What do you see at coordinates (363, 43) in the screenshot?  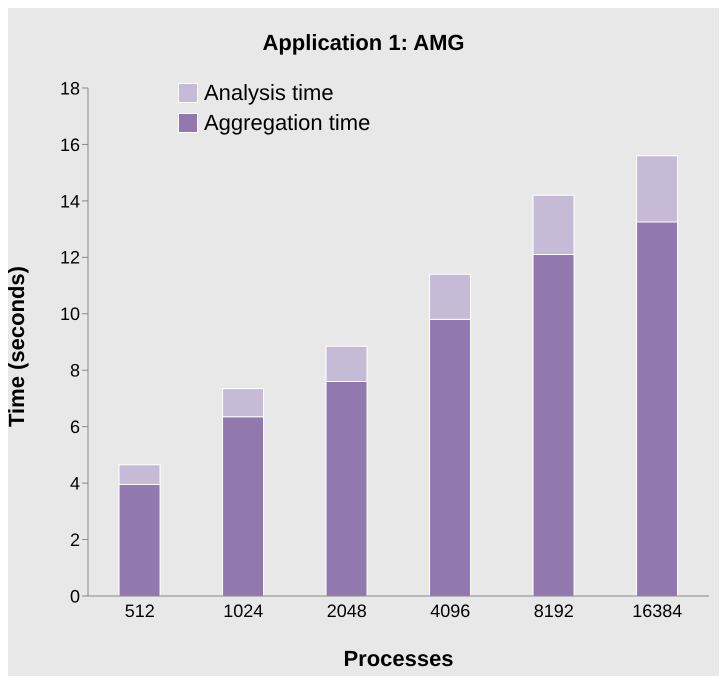 I see `chart-title: Application 1: AMG` at bounding box center [363, 43].